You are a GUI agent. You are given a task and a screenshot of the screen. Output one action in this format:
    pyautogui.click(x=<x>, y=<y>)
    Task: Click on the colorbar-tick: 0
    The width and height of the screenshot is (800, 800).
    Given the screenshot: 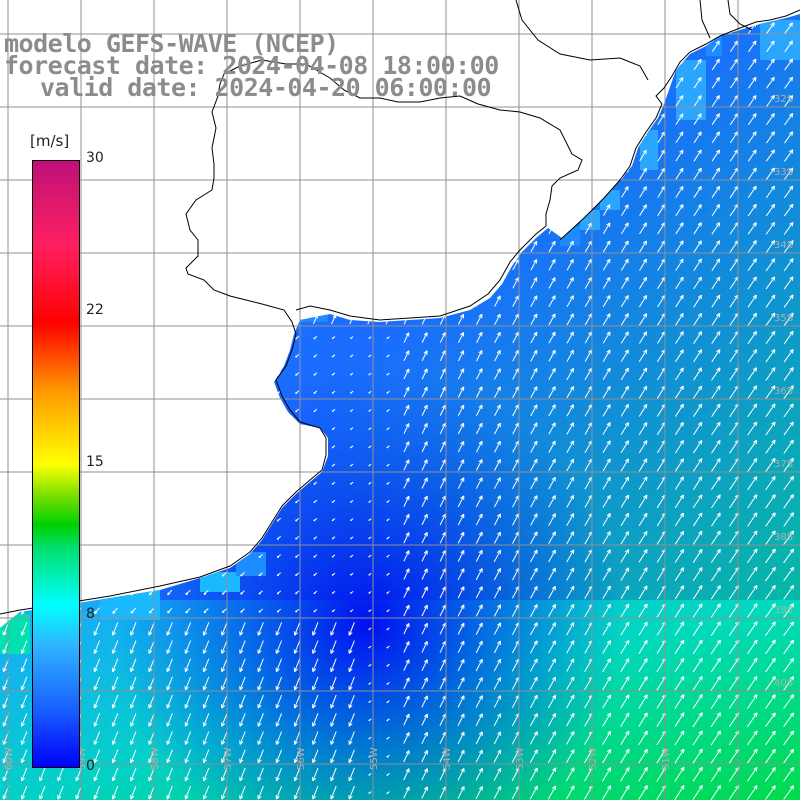 What is the action you would take?
    pyautogui.click(x=90, y=766)
    